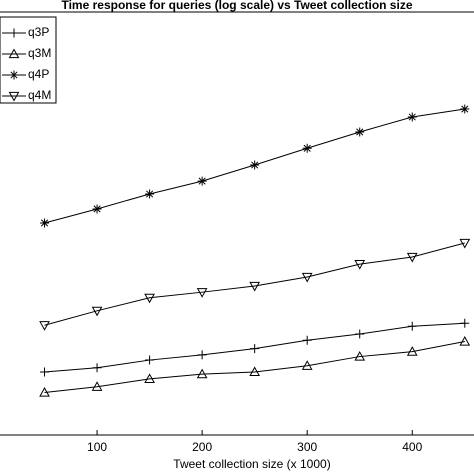  Describe the element at coordinates (39, 95) in the screenshot. I see `legend-label: q4M` at that location.